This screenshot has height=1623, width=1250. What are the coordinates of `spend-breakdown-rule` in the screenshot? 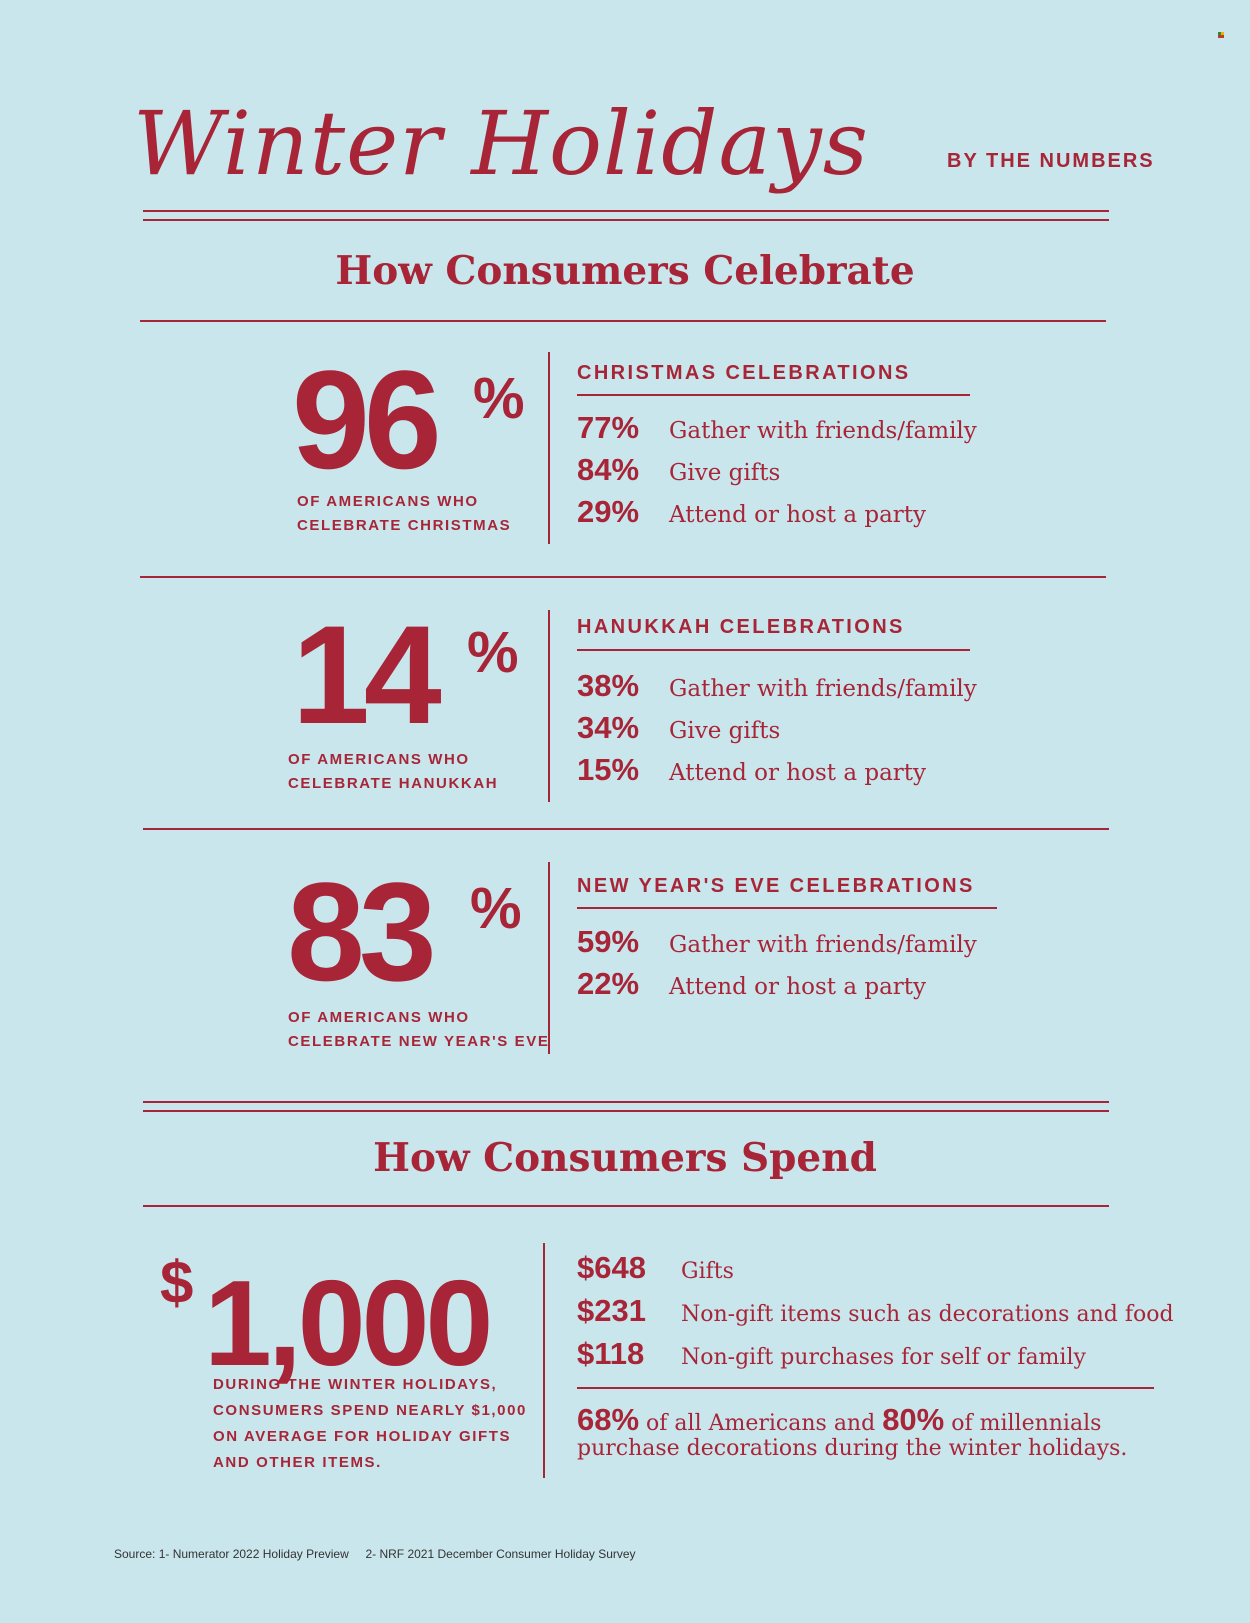 It's located at (865, 1388).